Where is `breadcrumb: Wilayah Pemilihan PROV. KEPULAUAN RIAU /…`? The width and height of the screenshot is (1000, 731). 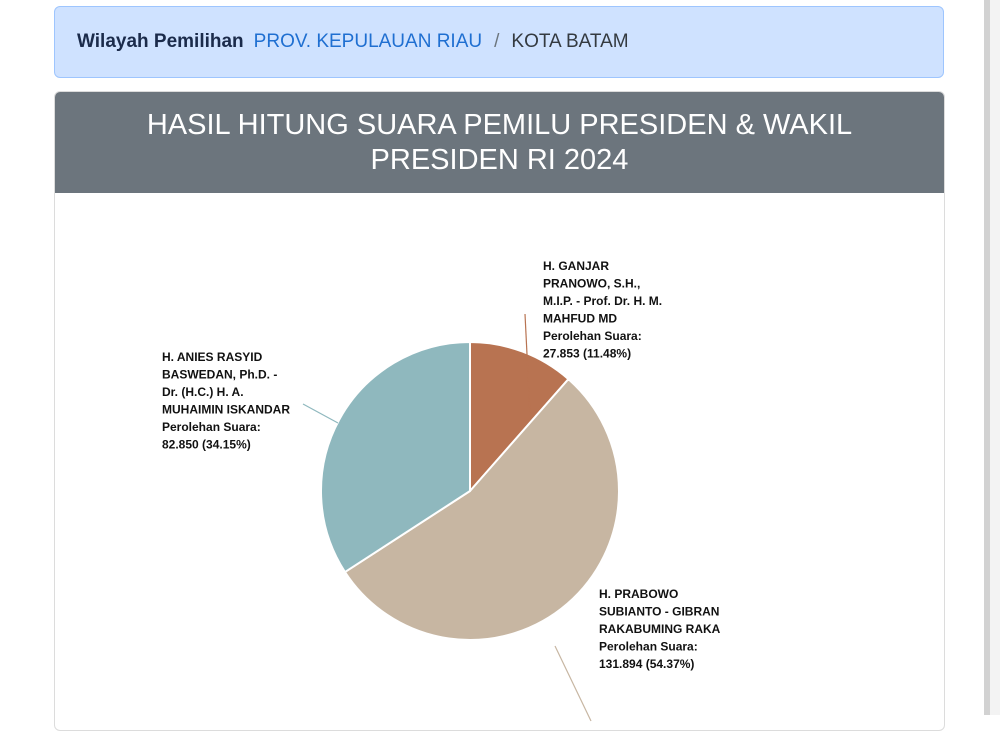
breadcrumb: Wilayah Pemilihan PROV. KEPULAUAN RIAU /… is located at coordinates (499, 42).